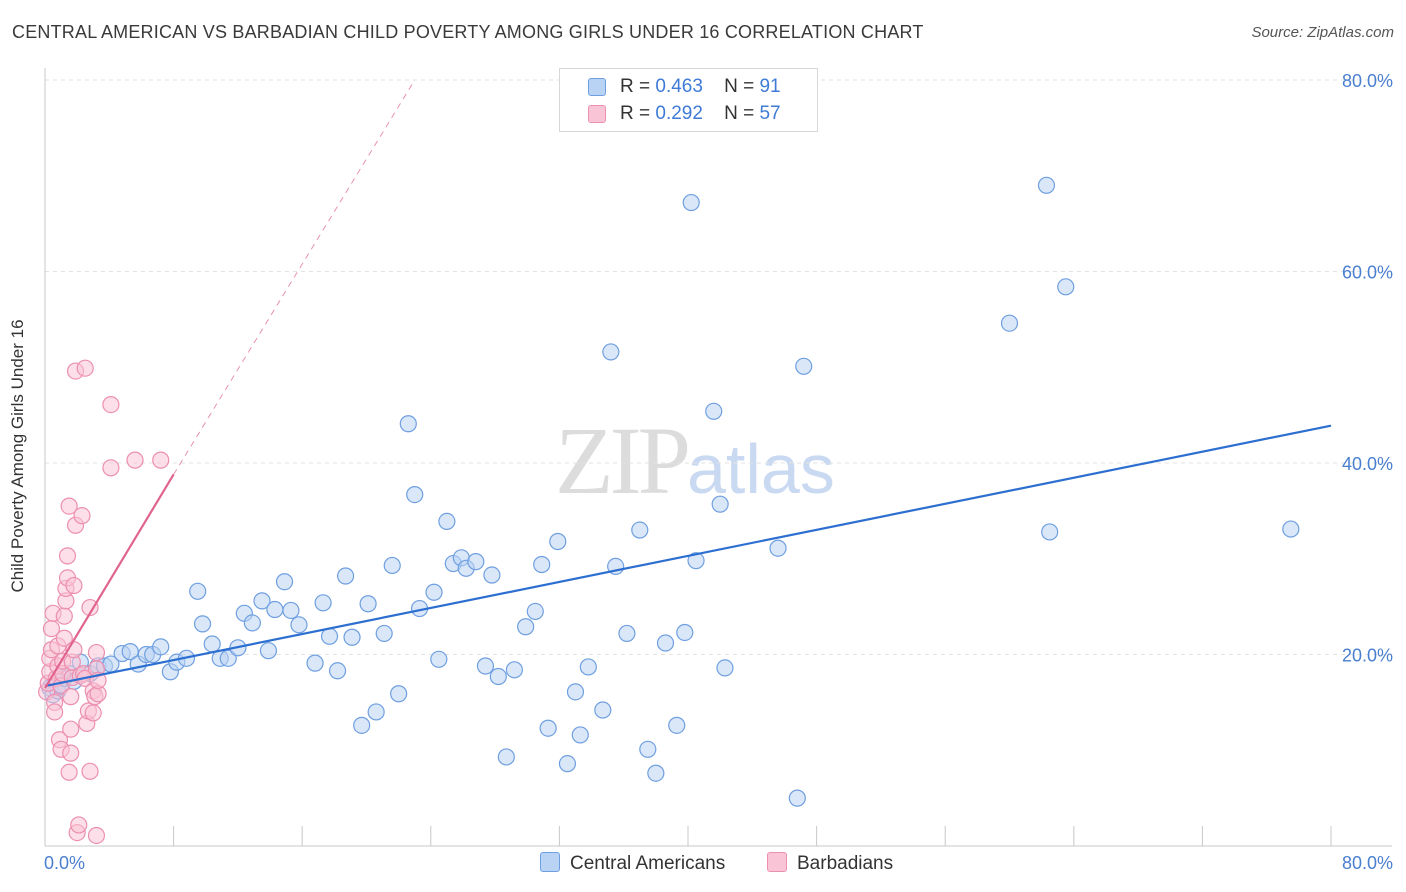 This screenshot has width=1406, height=892. I want to click on legend-text-central: R = 0.463 N = 91, so click(700, 87).